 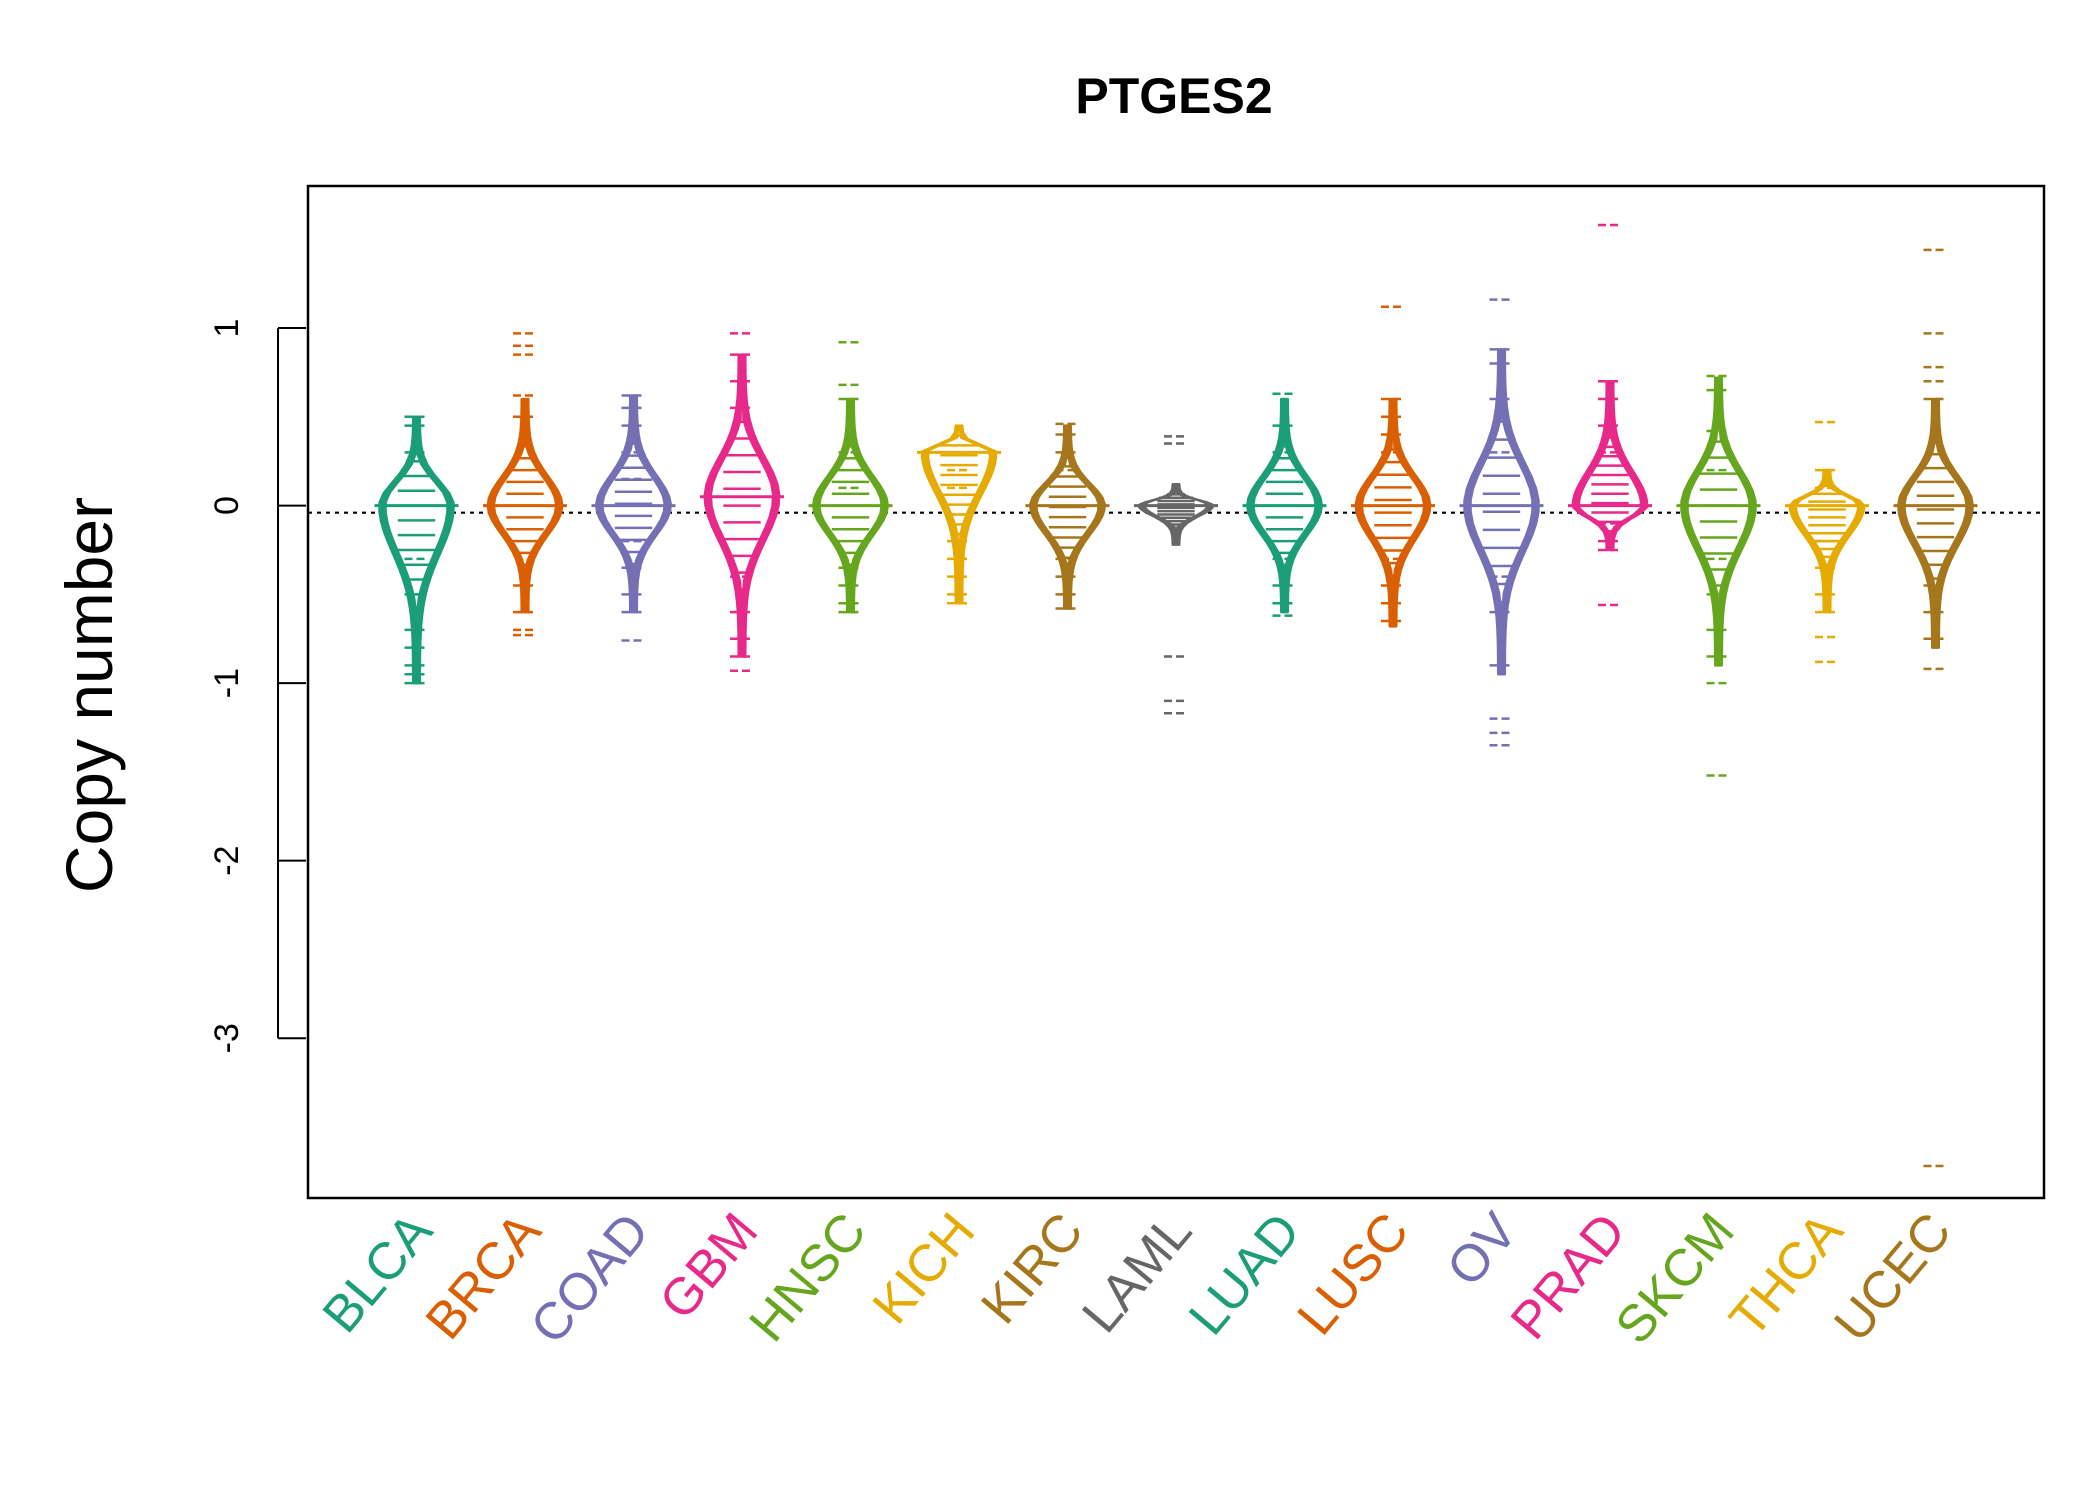 I want to click on y-tick-label: 0, so click(x=227, y=505).